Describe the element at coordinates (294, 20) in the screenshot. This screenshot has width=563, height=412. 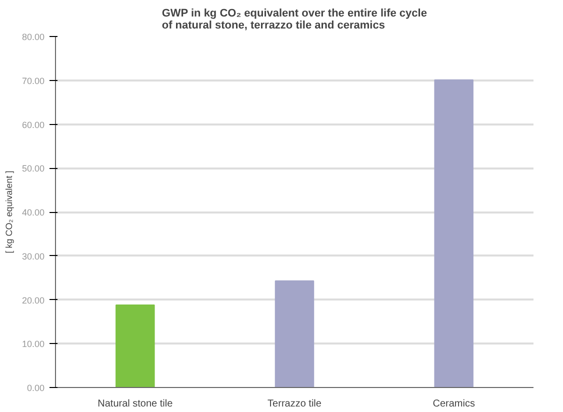
I see `chart-title: GWP in kg CO₂ equivalent over the entire life cycle of natural stone, terrazzo tile and ceramics` at that location.